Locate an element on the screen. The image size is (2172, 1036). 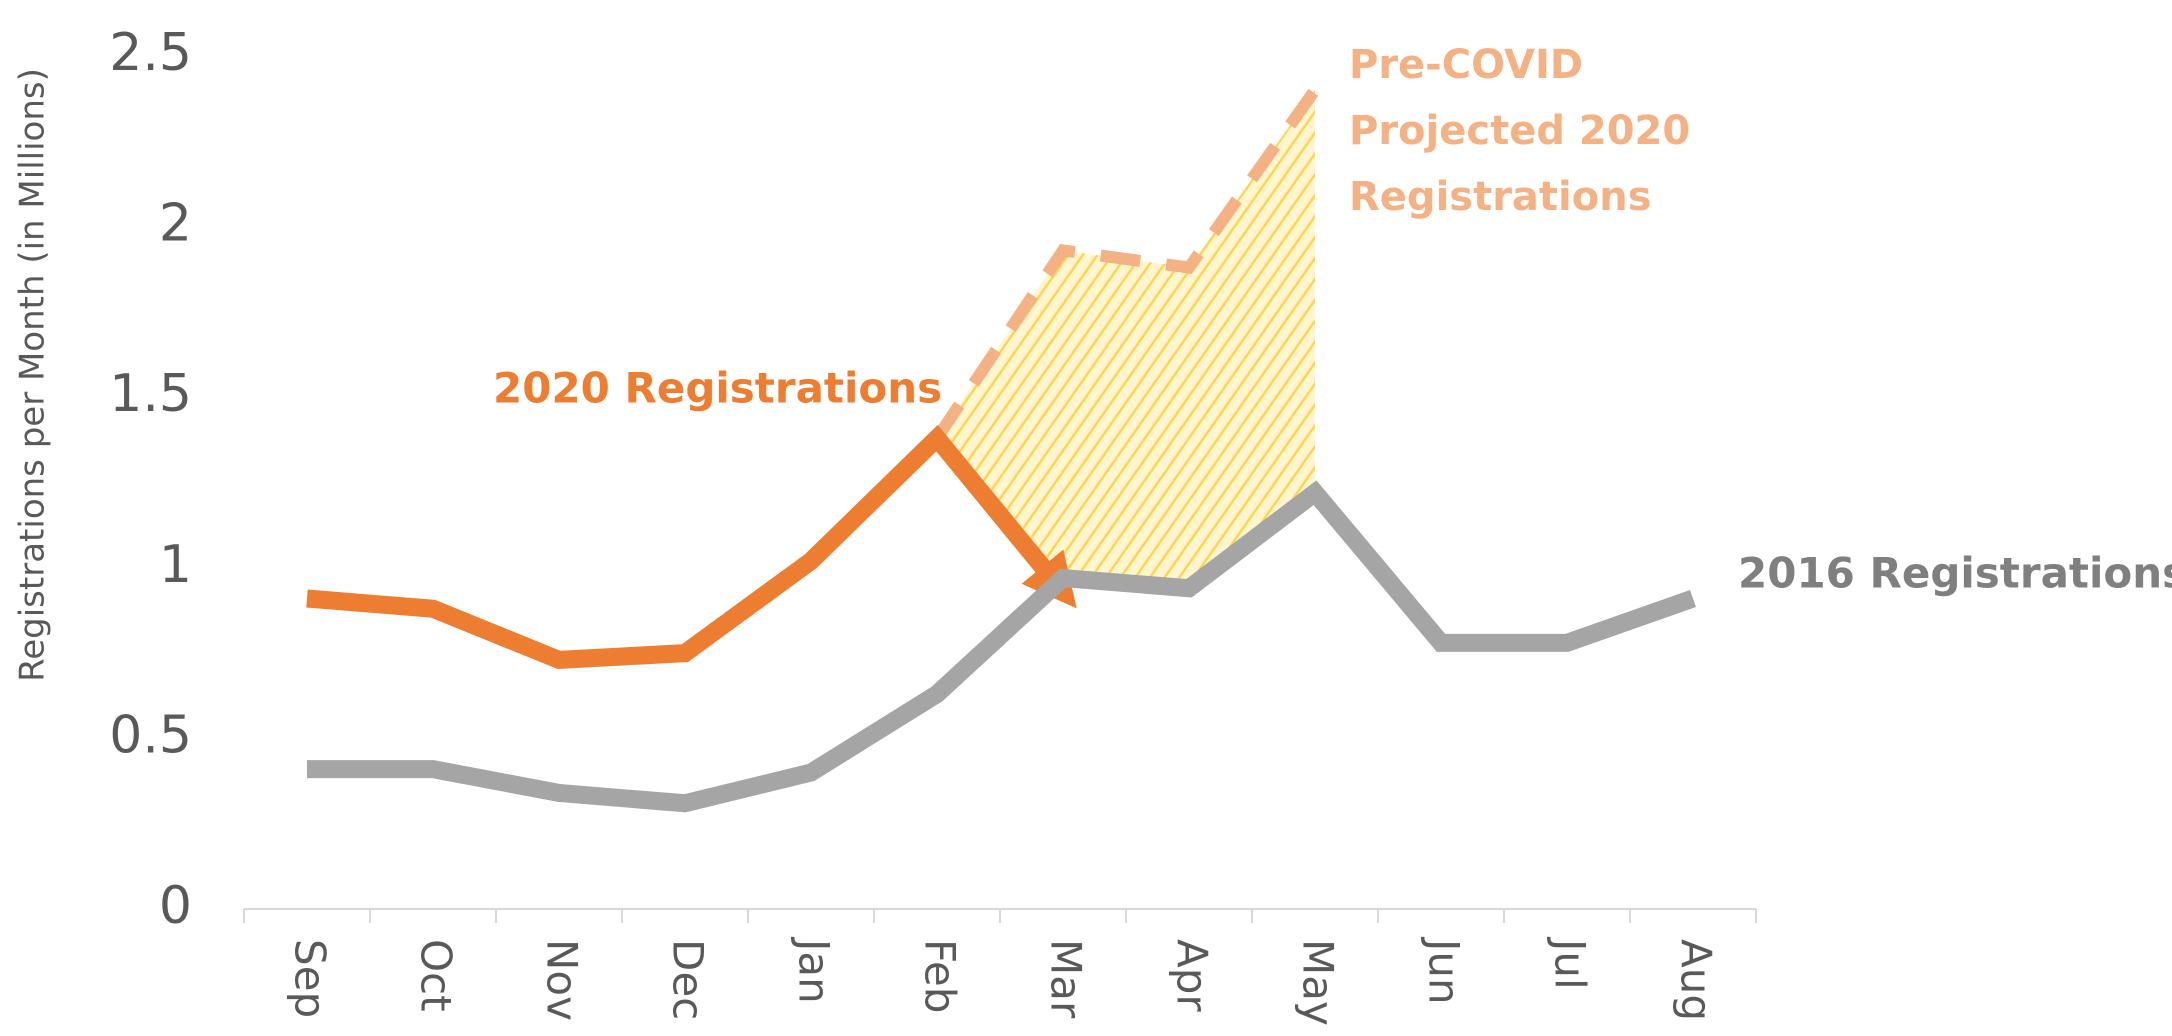
x-tick-label: Sep is located at coordinates (310, 978).